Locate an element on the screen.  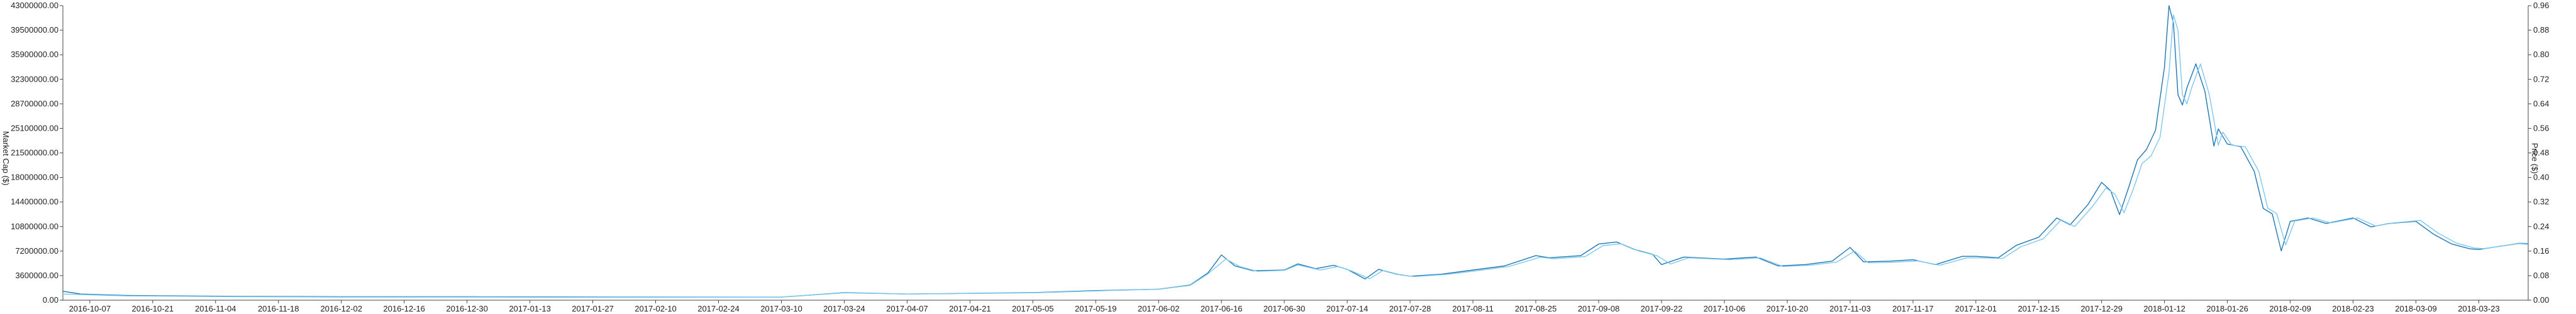
left-y-tick-label: 21500000.00 is located at coordinates (34, 153).